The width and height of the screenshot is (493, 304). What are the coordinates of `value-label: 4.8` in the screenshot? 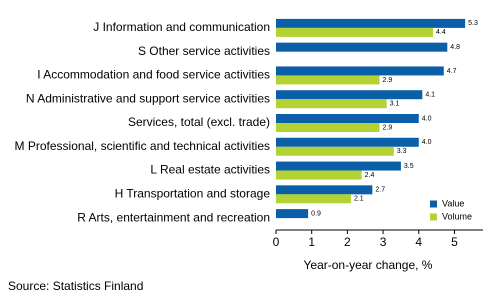 It's located at (455, 47).